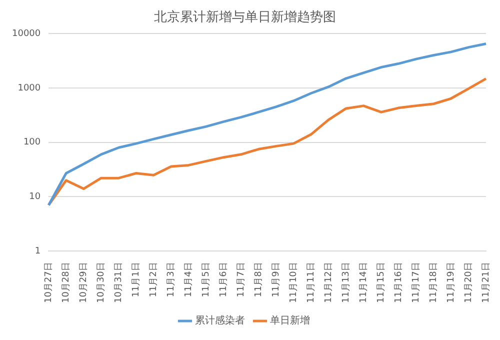  Describe the element at coordinates (486, 282) in the screenshot. I see `x-tick-label: 11月21日` at that location.